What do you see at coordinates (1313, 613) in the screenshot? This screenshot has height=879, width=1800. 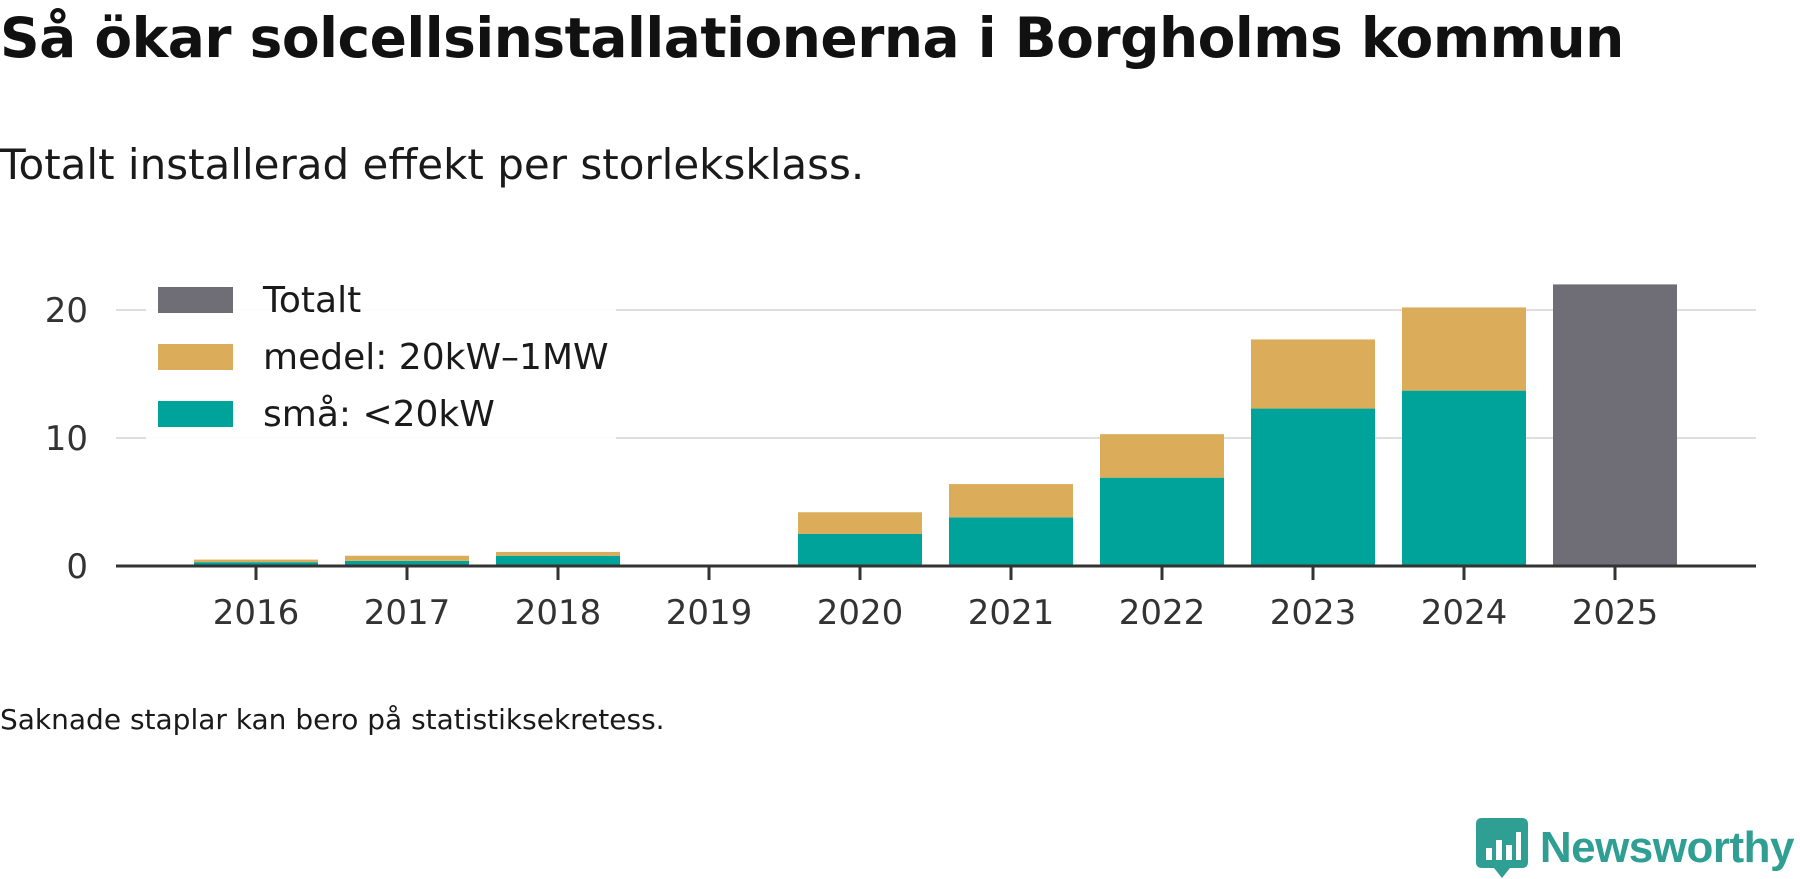 I see `x-tick-label: 2023` at bounding box center [1313, 613].